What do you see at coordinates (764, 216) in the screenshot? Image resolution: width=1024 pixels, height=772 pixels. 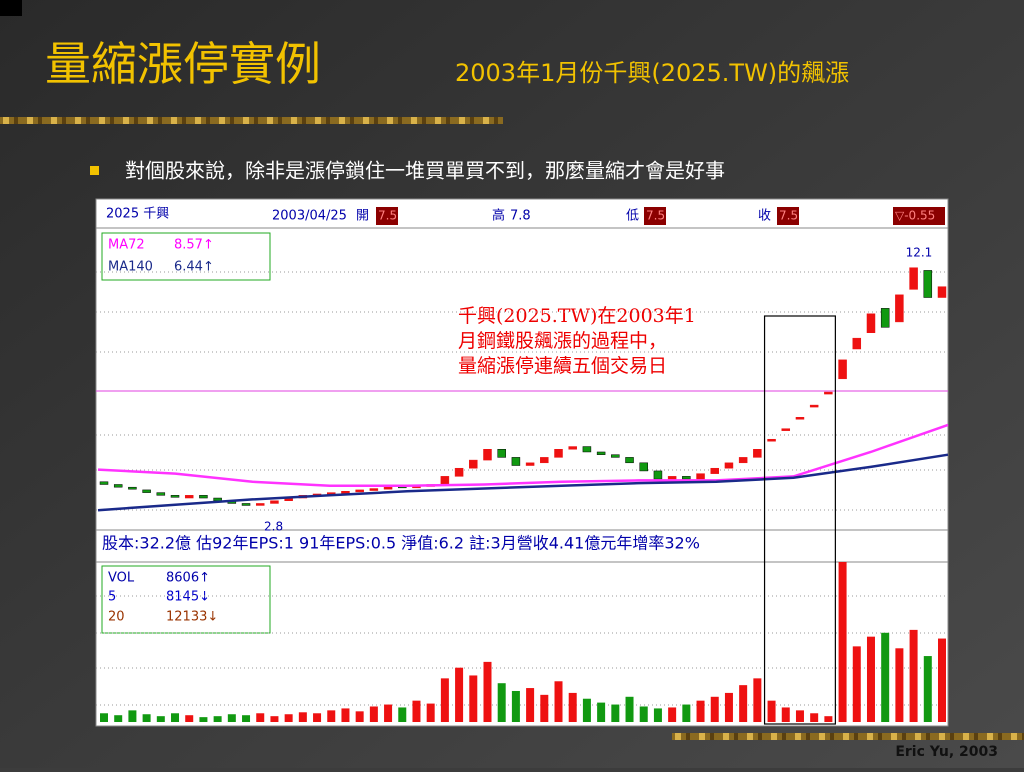 I see `label: 收` at bounding box center [764, 216].